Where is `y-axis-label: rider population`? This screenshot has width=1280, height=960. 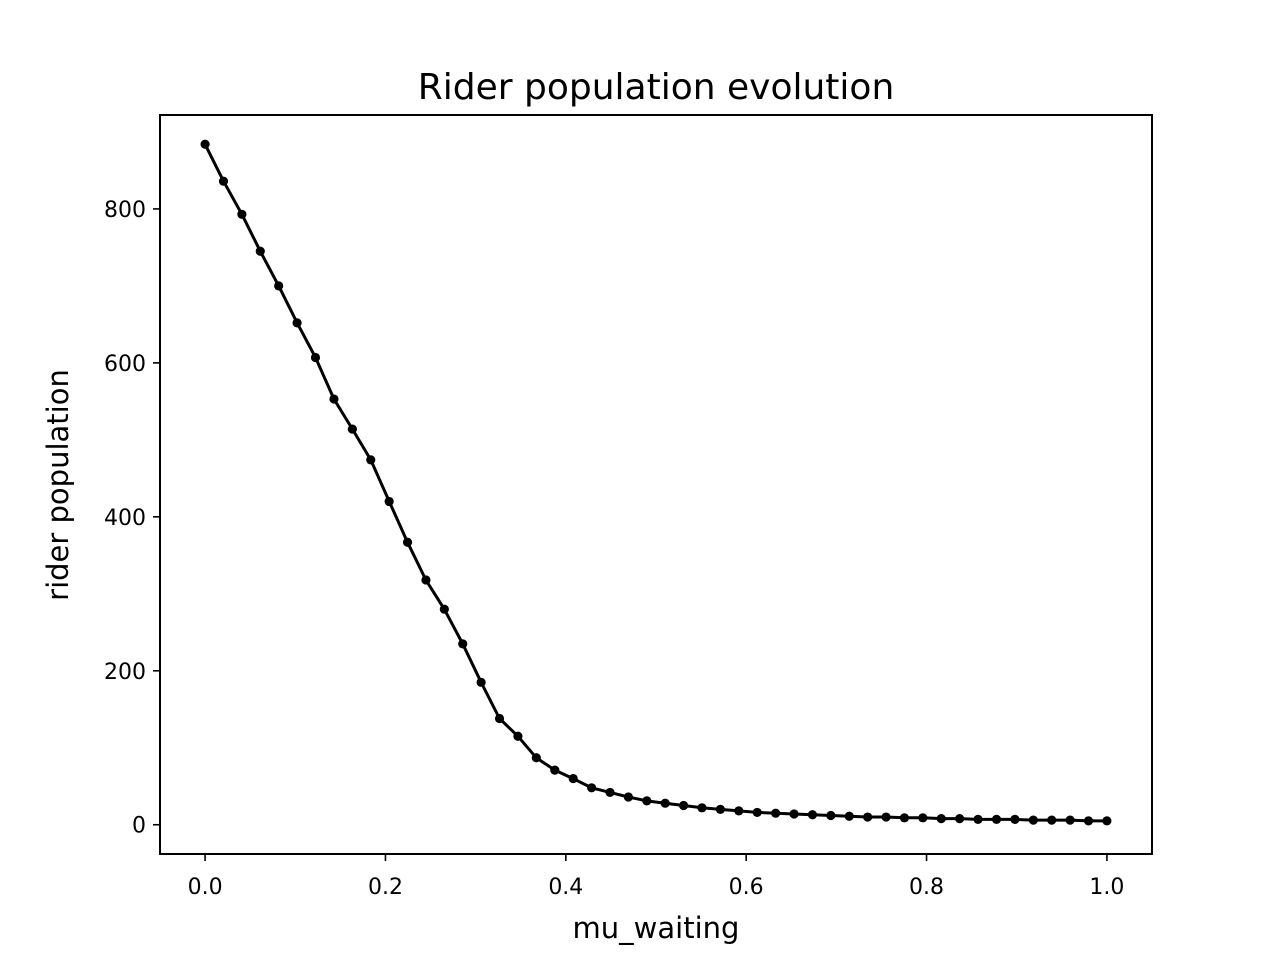
y-axis-label: rider population is located at coordinates (58, 485).